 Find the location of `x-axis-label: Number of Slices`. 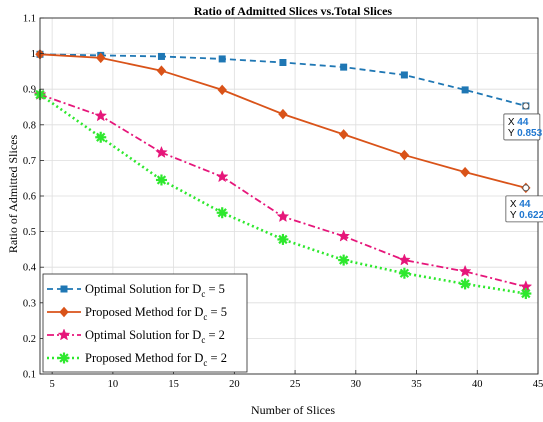

x-axis-label: Number of Slices is located at coordinates (293, 410).